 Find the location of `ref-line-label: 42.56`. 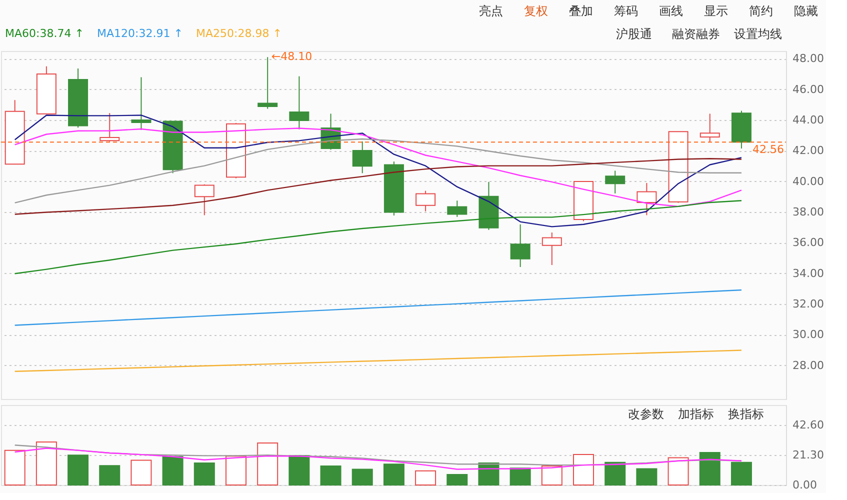

ref-line-label: 42.56 is located at coordinates (768, 149).